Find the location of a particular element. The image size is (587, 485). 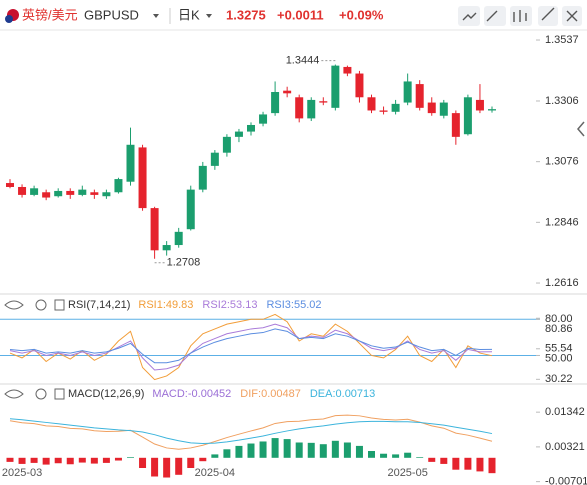

header: 英镑/美元 GBPUSD 日K 1.3275 +0.0011 +0.09% is located at coordinates (293, 16).